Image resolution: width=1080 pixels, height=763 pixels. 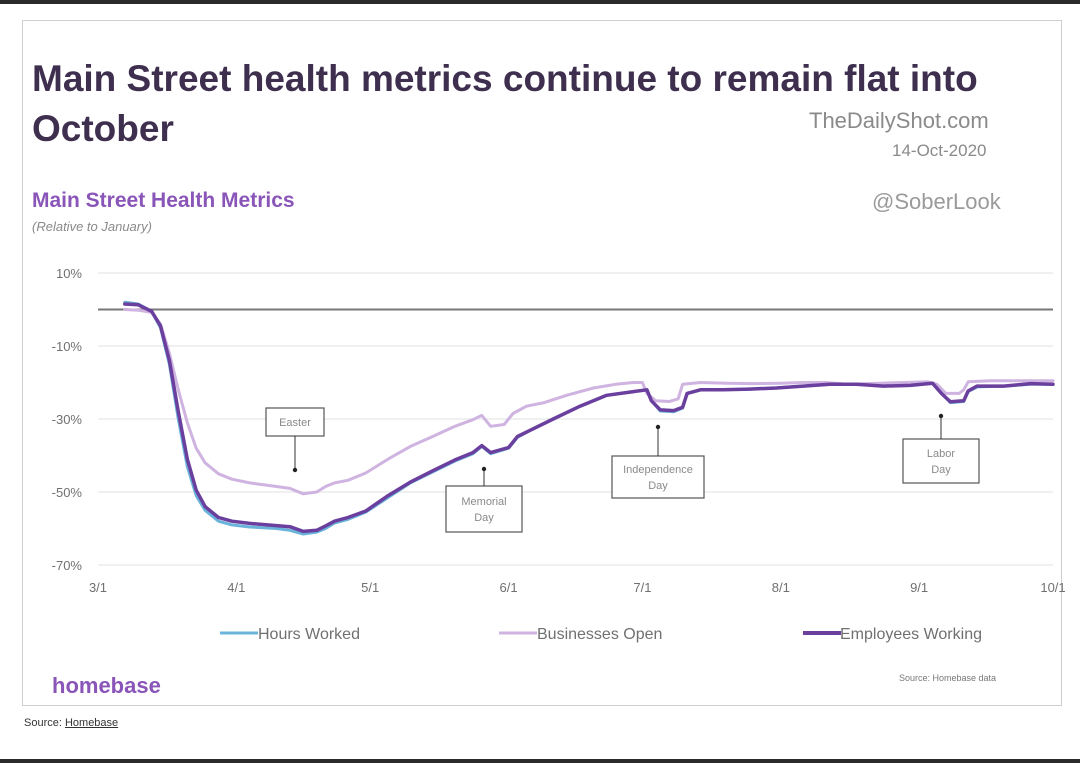 I want to click on y-tick-label: -70%, so click(x=67, y=565).